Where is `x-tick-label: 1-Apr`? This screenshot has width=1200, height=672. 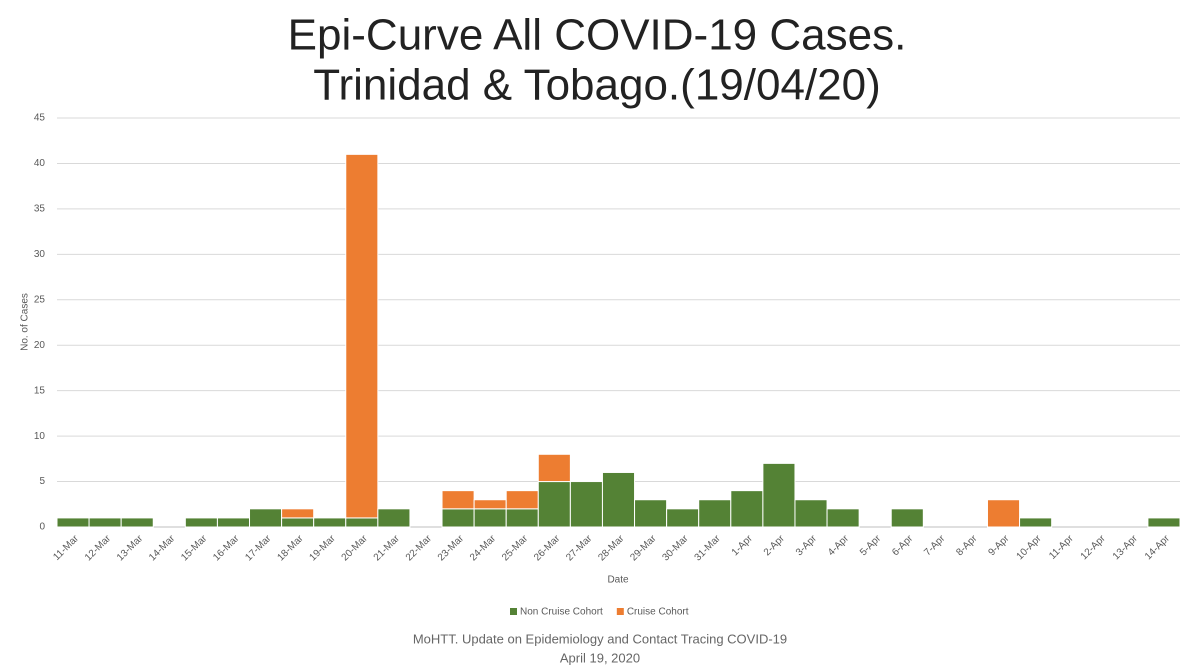
x-tick-label: 1-Apr is located at coordinates (743, 546).